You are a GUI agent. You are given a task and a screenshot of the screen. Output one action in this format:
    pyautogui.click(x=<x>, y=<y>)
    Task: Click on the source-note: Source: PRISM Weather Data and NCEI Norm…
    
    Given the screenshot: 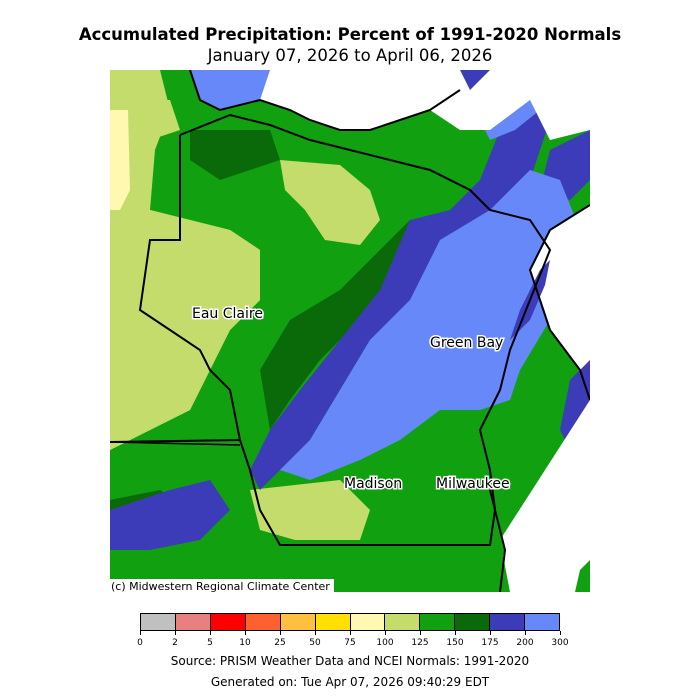 What is the action you would take?
    pyautogui.click(x=350, y=661)
    